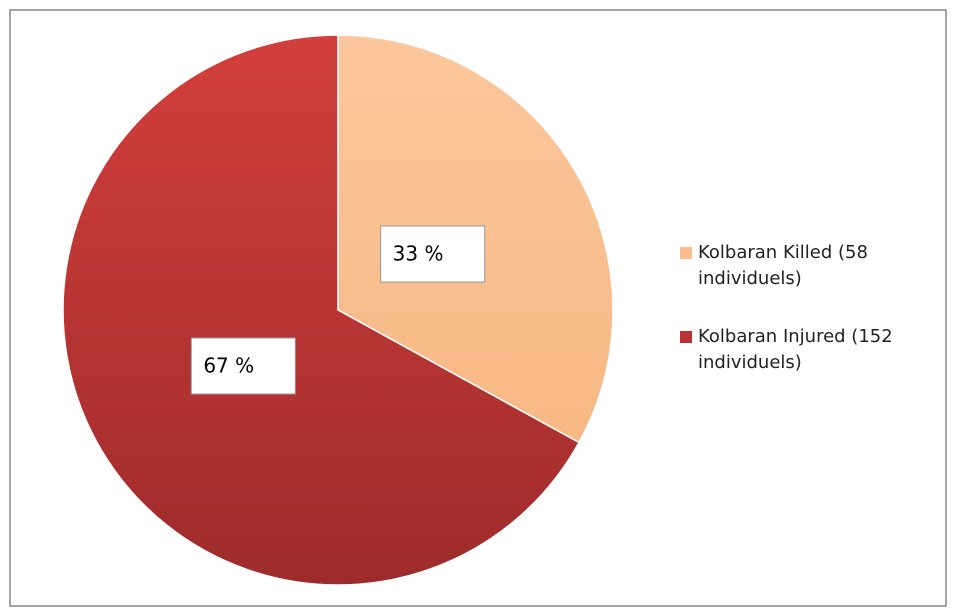  Describe the element at coordinates (783, 265) in the screenshot. I see `legend-label: Kolbaran Killed (58 individuels)` at that location.